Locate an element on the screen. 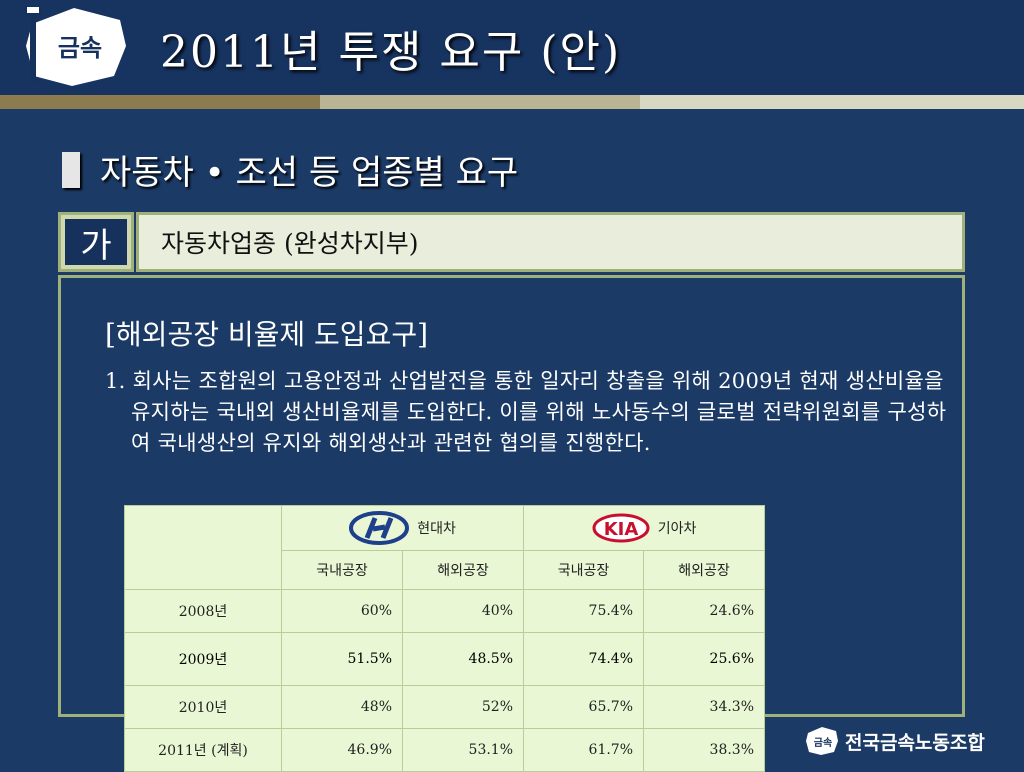 Image resolution: width=1024 pixels, height=772 pixels. value-cell: 34.3% is located at coordinates (704, 707).